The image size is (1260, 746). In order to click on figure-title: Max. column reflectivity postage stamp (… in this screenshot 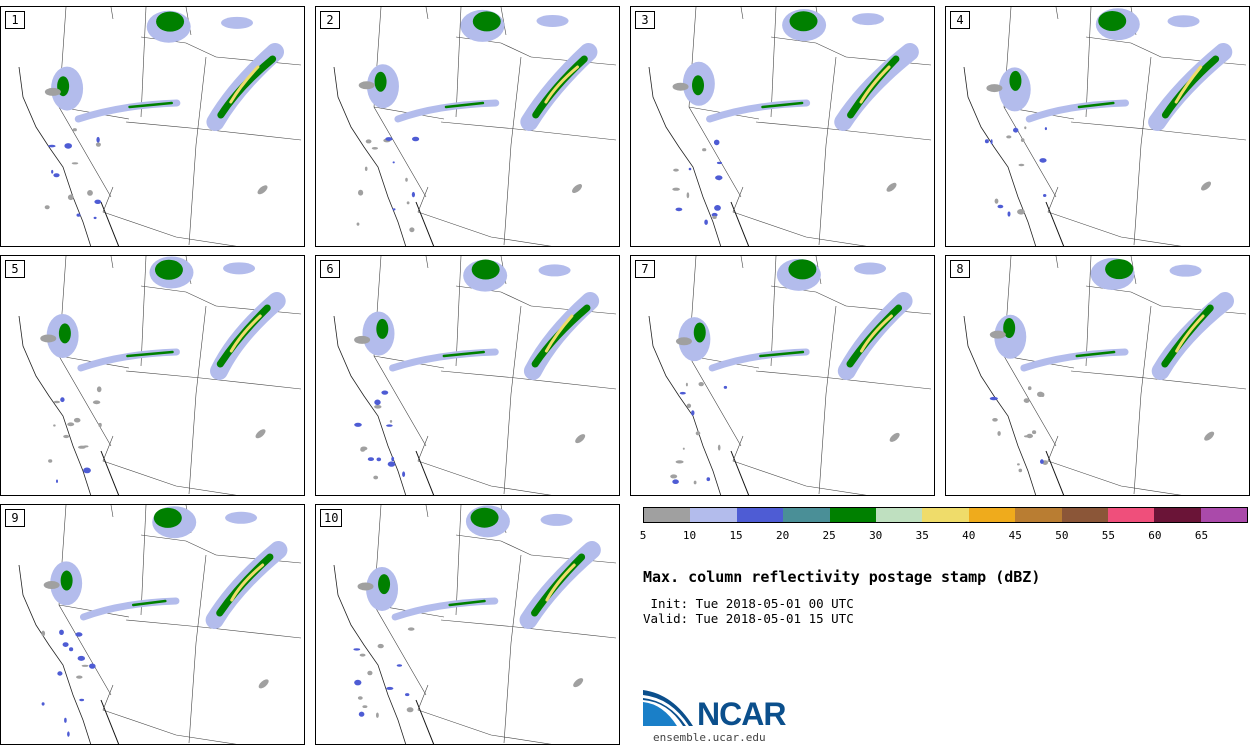, I will do `click(842, 577)`.